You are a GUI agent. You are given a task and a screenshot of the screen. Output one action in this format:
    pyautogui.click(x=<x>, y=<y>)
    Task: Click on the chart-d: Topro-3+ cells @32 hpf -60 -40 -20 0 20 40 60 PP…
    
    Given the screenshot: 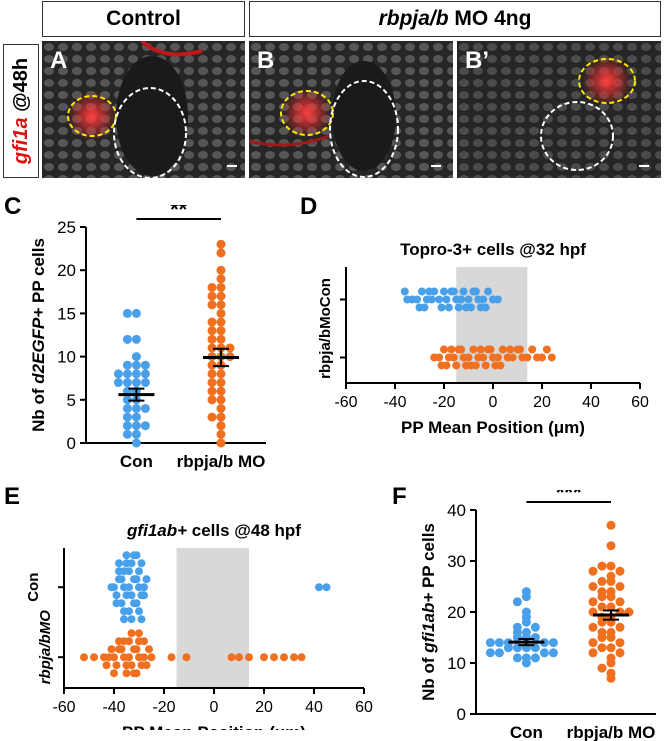 What is the action you would take?
    pyautogui.click(x=483, y=338)
    